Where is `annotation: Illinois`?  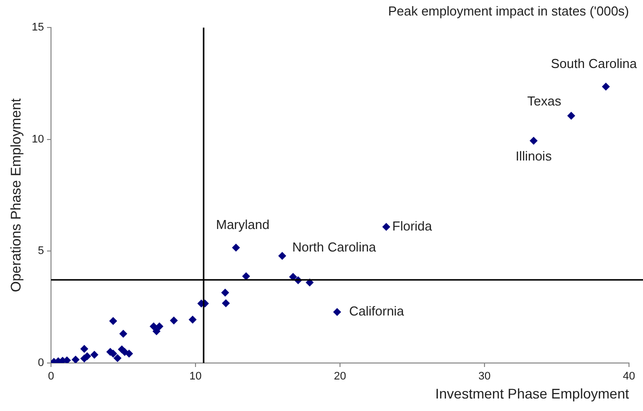
annotation: Illinois is located at coordinates (534, 156).